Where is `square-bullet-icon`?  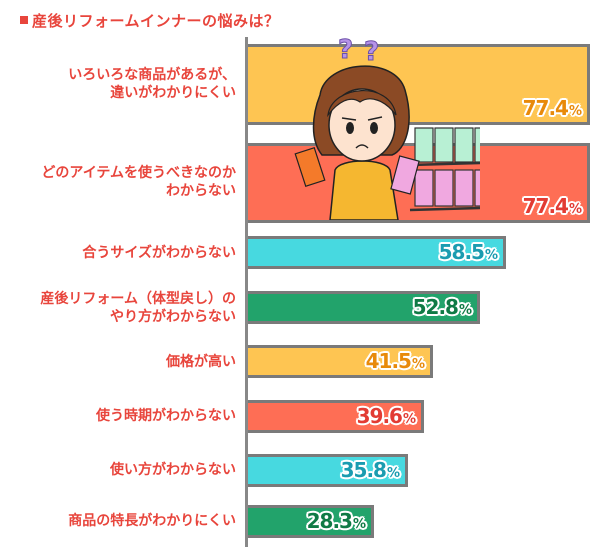 square-bullet-icon is located at coordinates (24, 20).